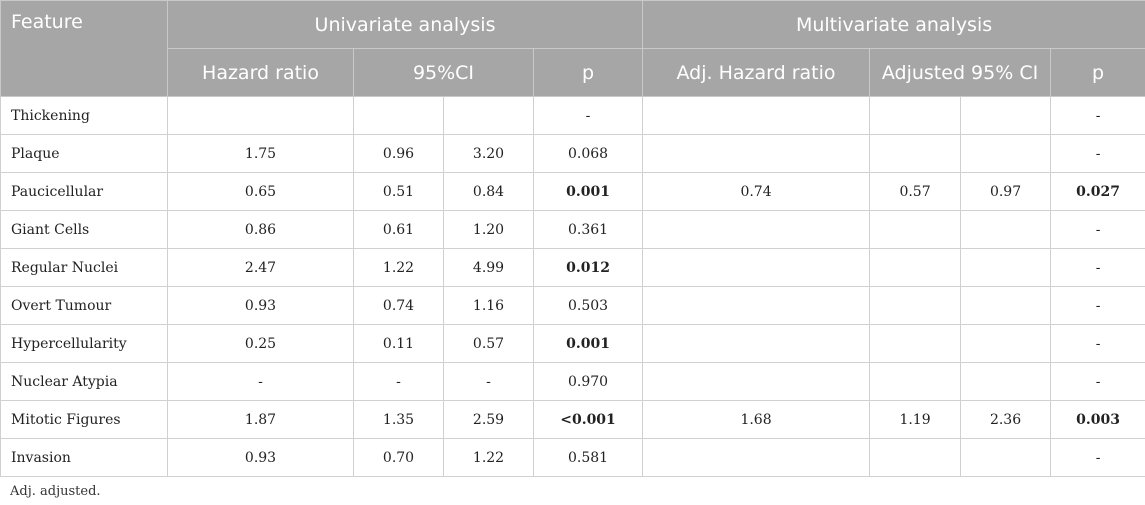 The height and width of the screenshot is (505, 1145). Describe the element at coordinates (84, 419) in the screenshot. I see `cell-feature: Mitotic Figures` at that location.